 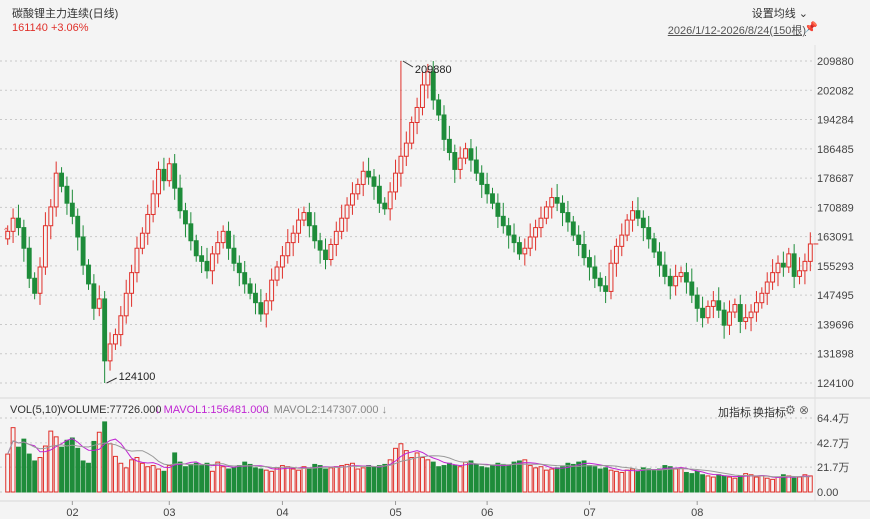 I want to click on x-tick-label: 03, so click(x=169, y=513).